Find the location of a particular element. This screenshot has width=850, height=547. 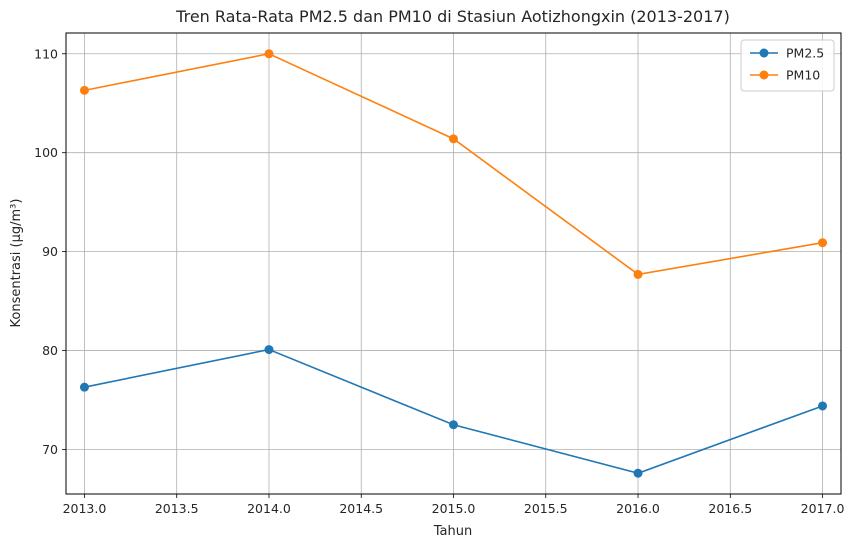

y-tick-label: 80 is located at coordinates (50, 350).